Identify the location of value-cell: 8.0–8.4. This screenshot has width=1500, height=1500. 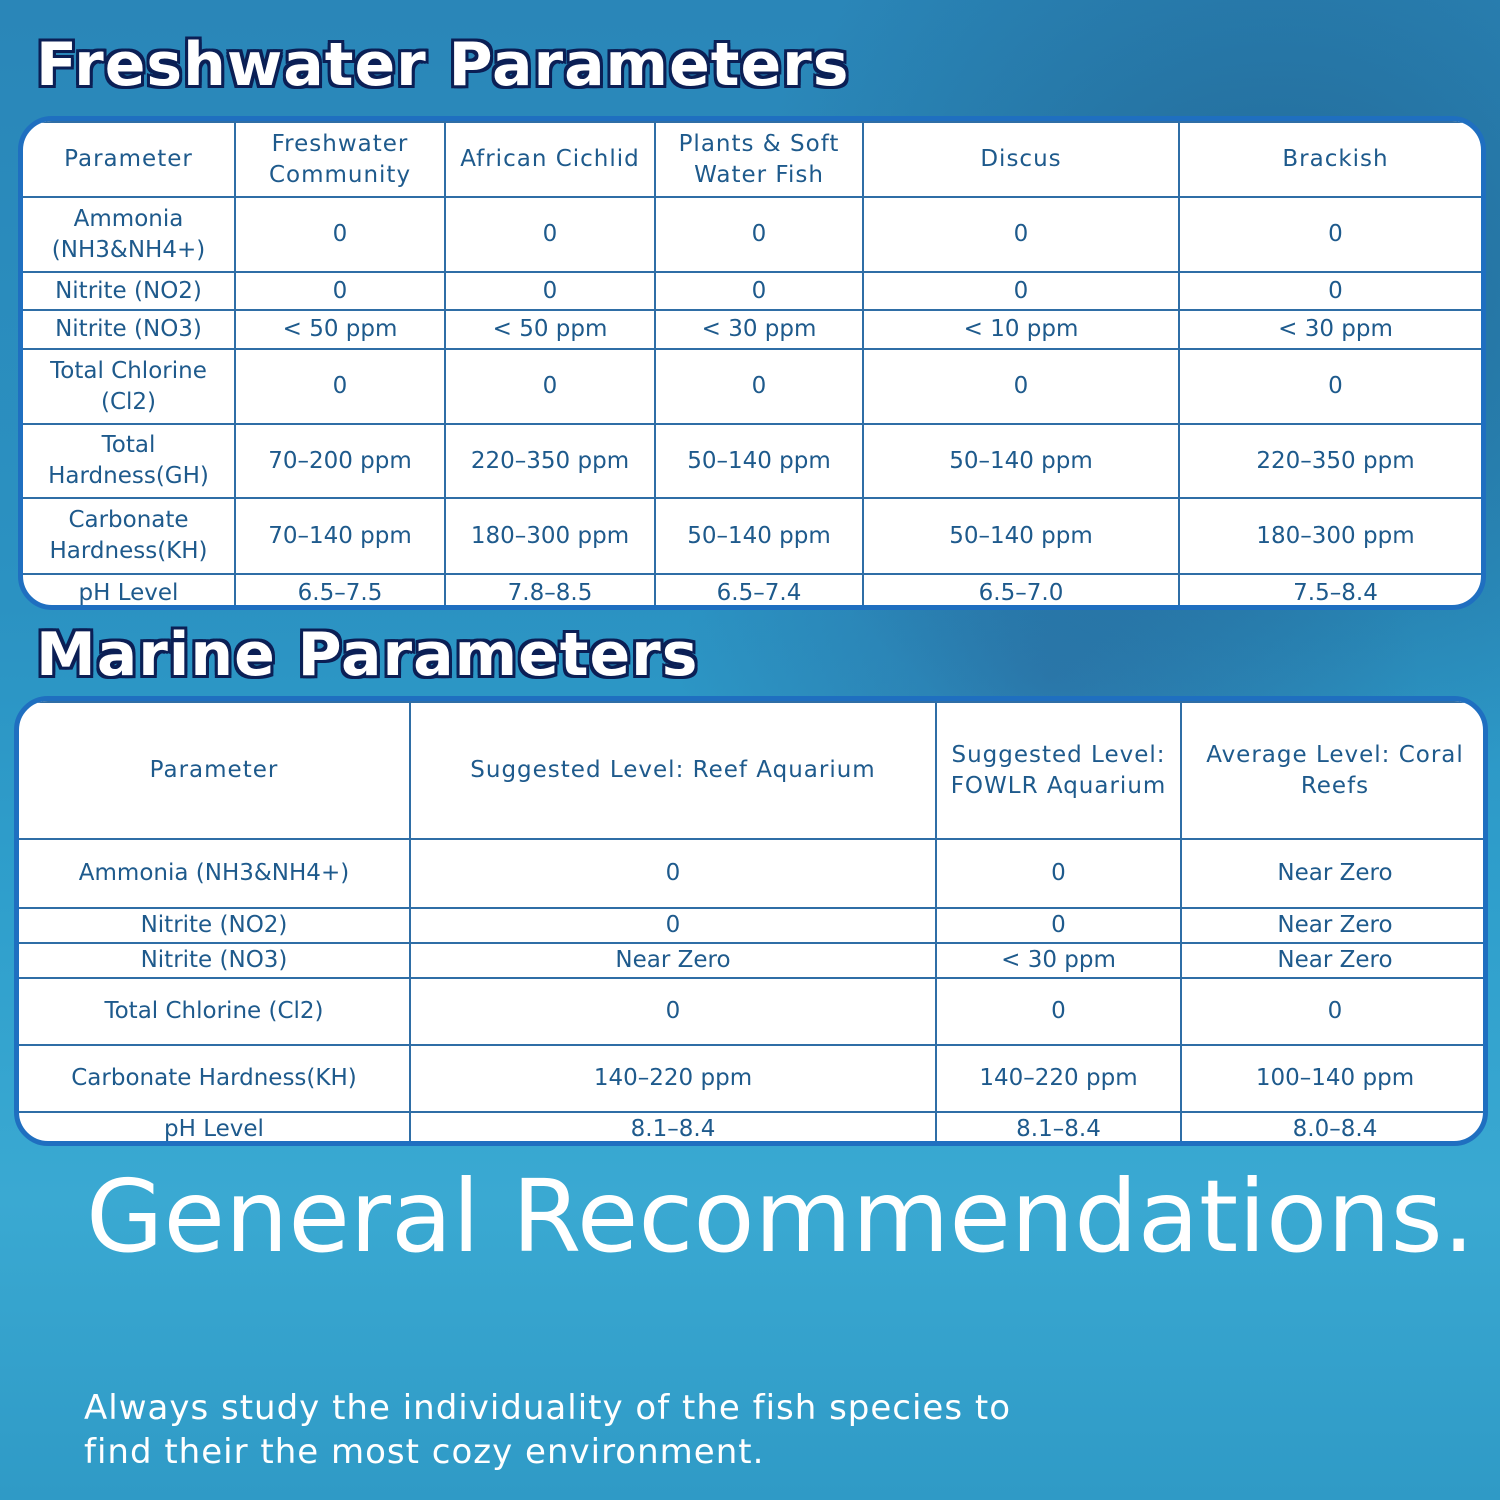
(1331, 1126).